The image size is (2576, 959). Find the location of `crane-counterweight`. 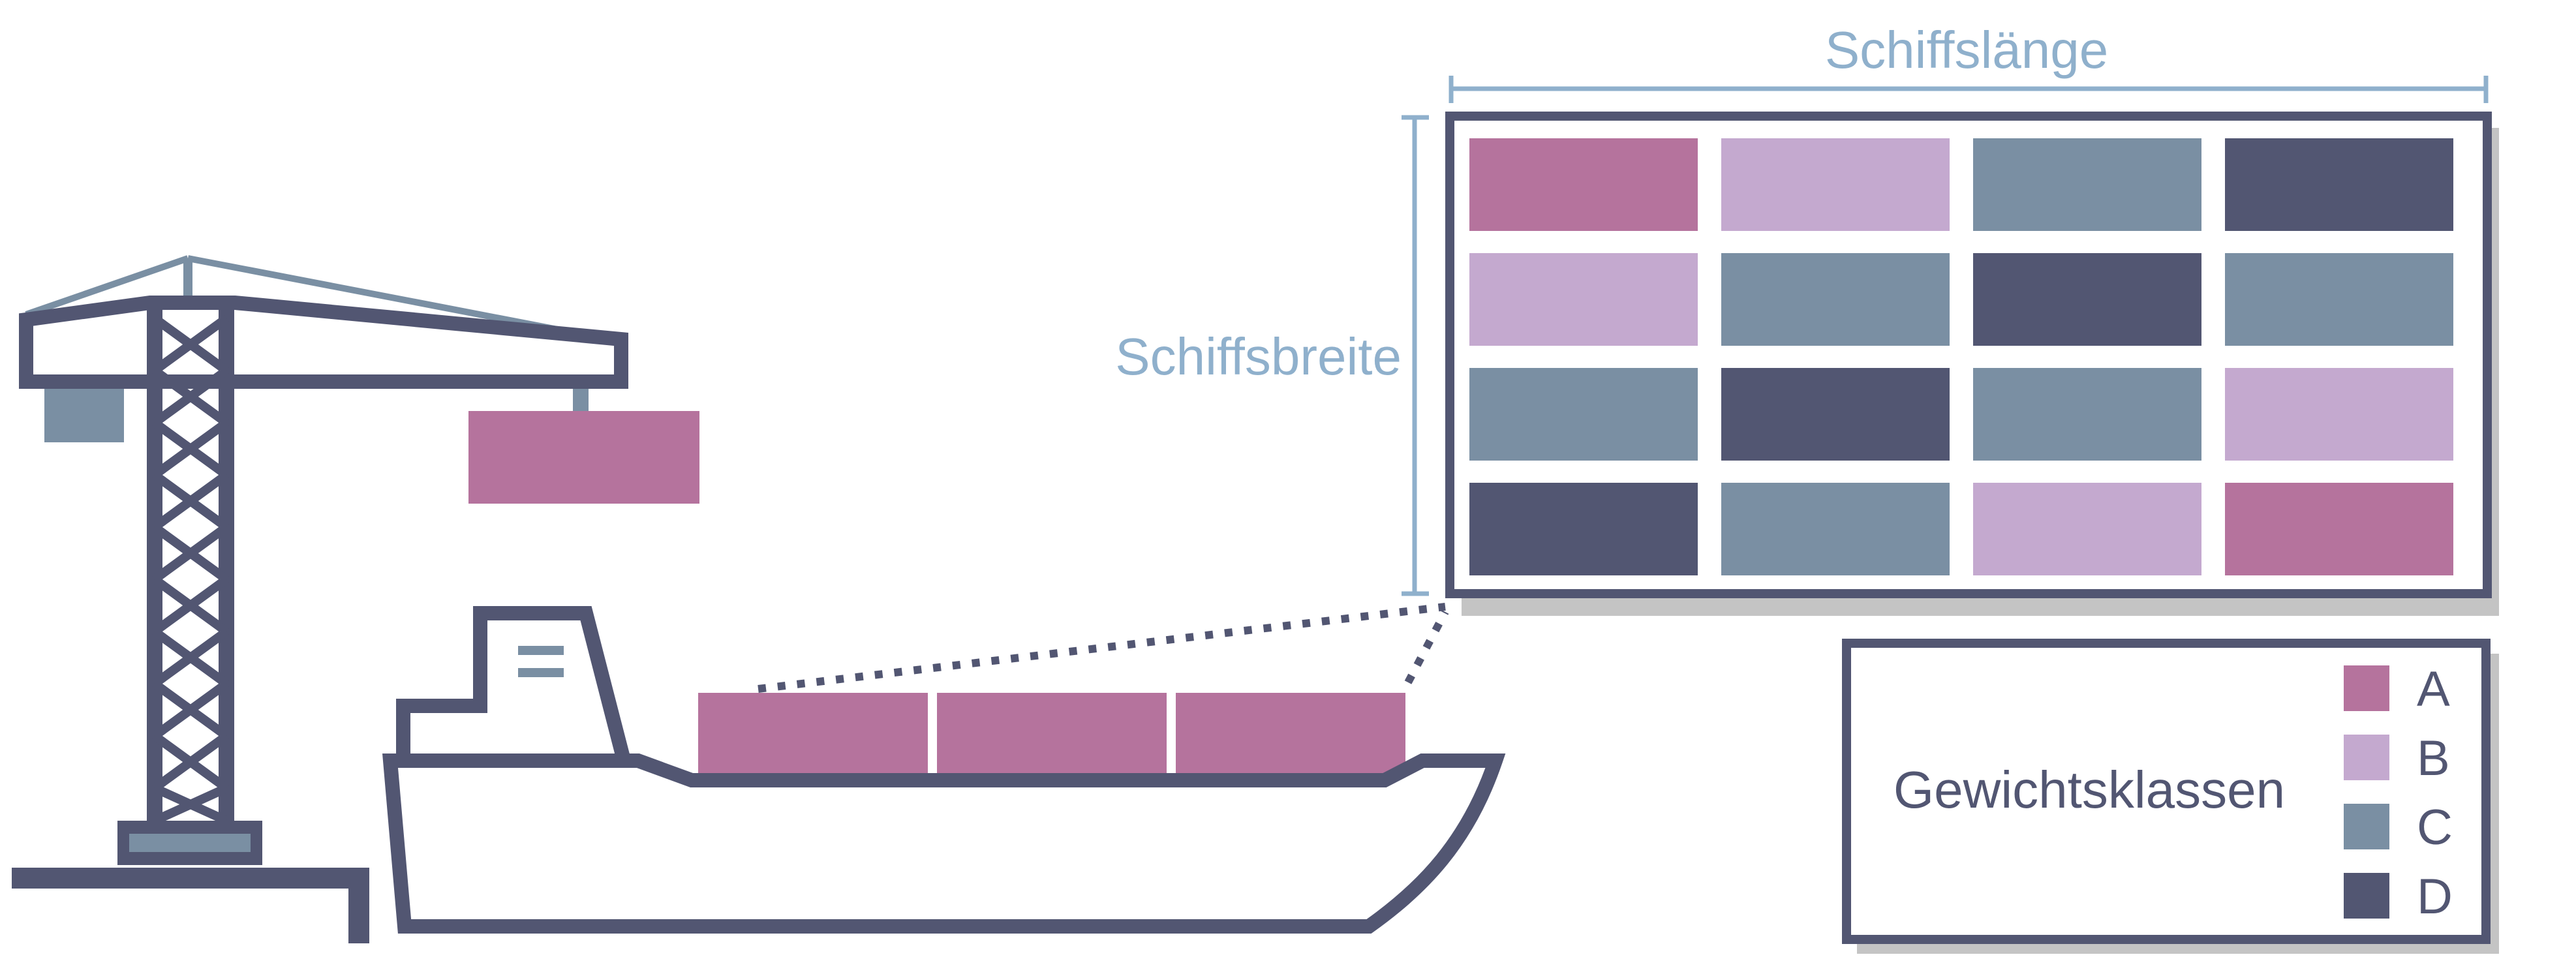

crane-counterweight is located at coordinates (84, 415).